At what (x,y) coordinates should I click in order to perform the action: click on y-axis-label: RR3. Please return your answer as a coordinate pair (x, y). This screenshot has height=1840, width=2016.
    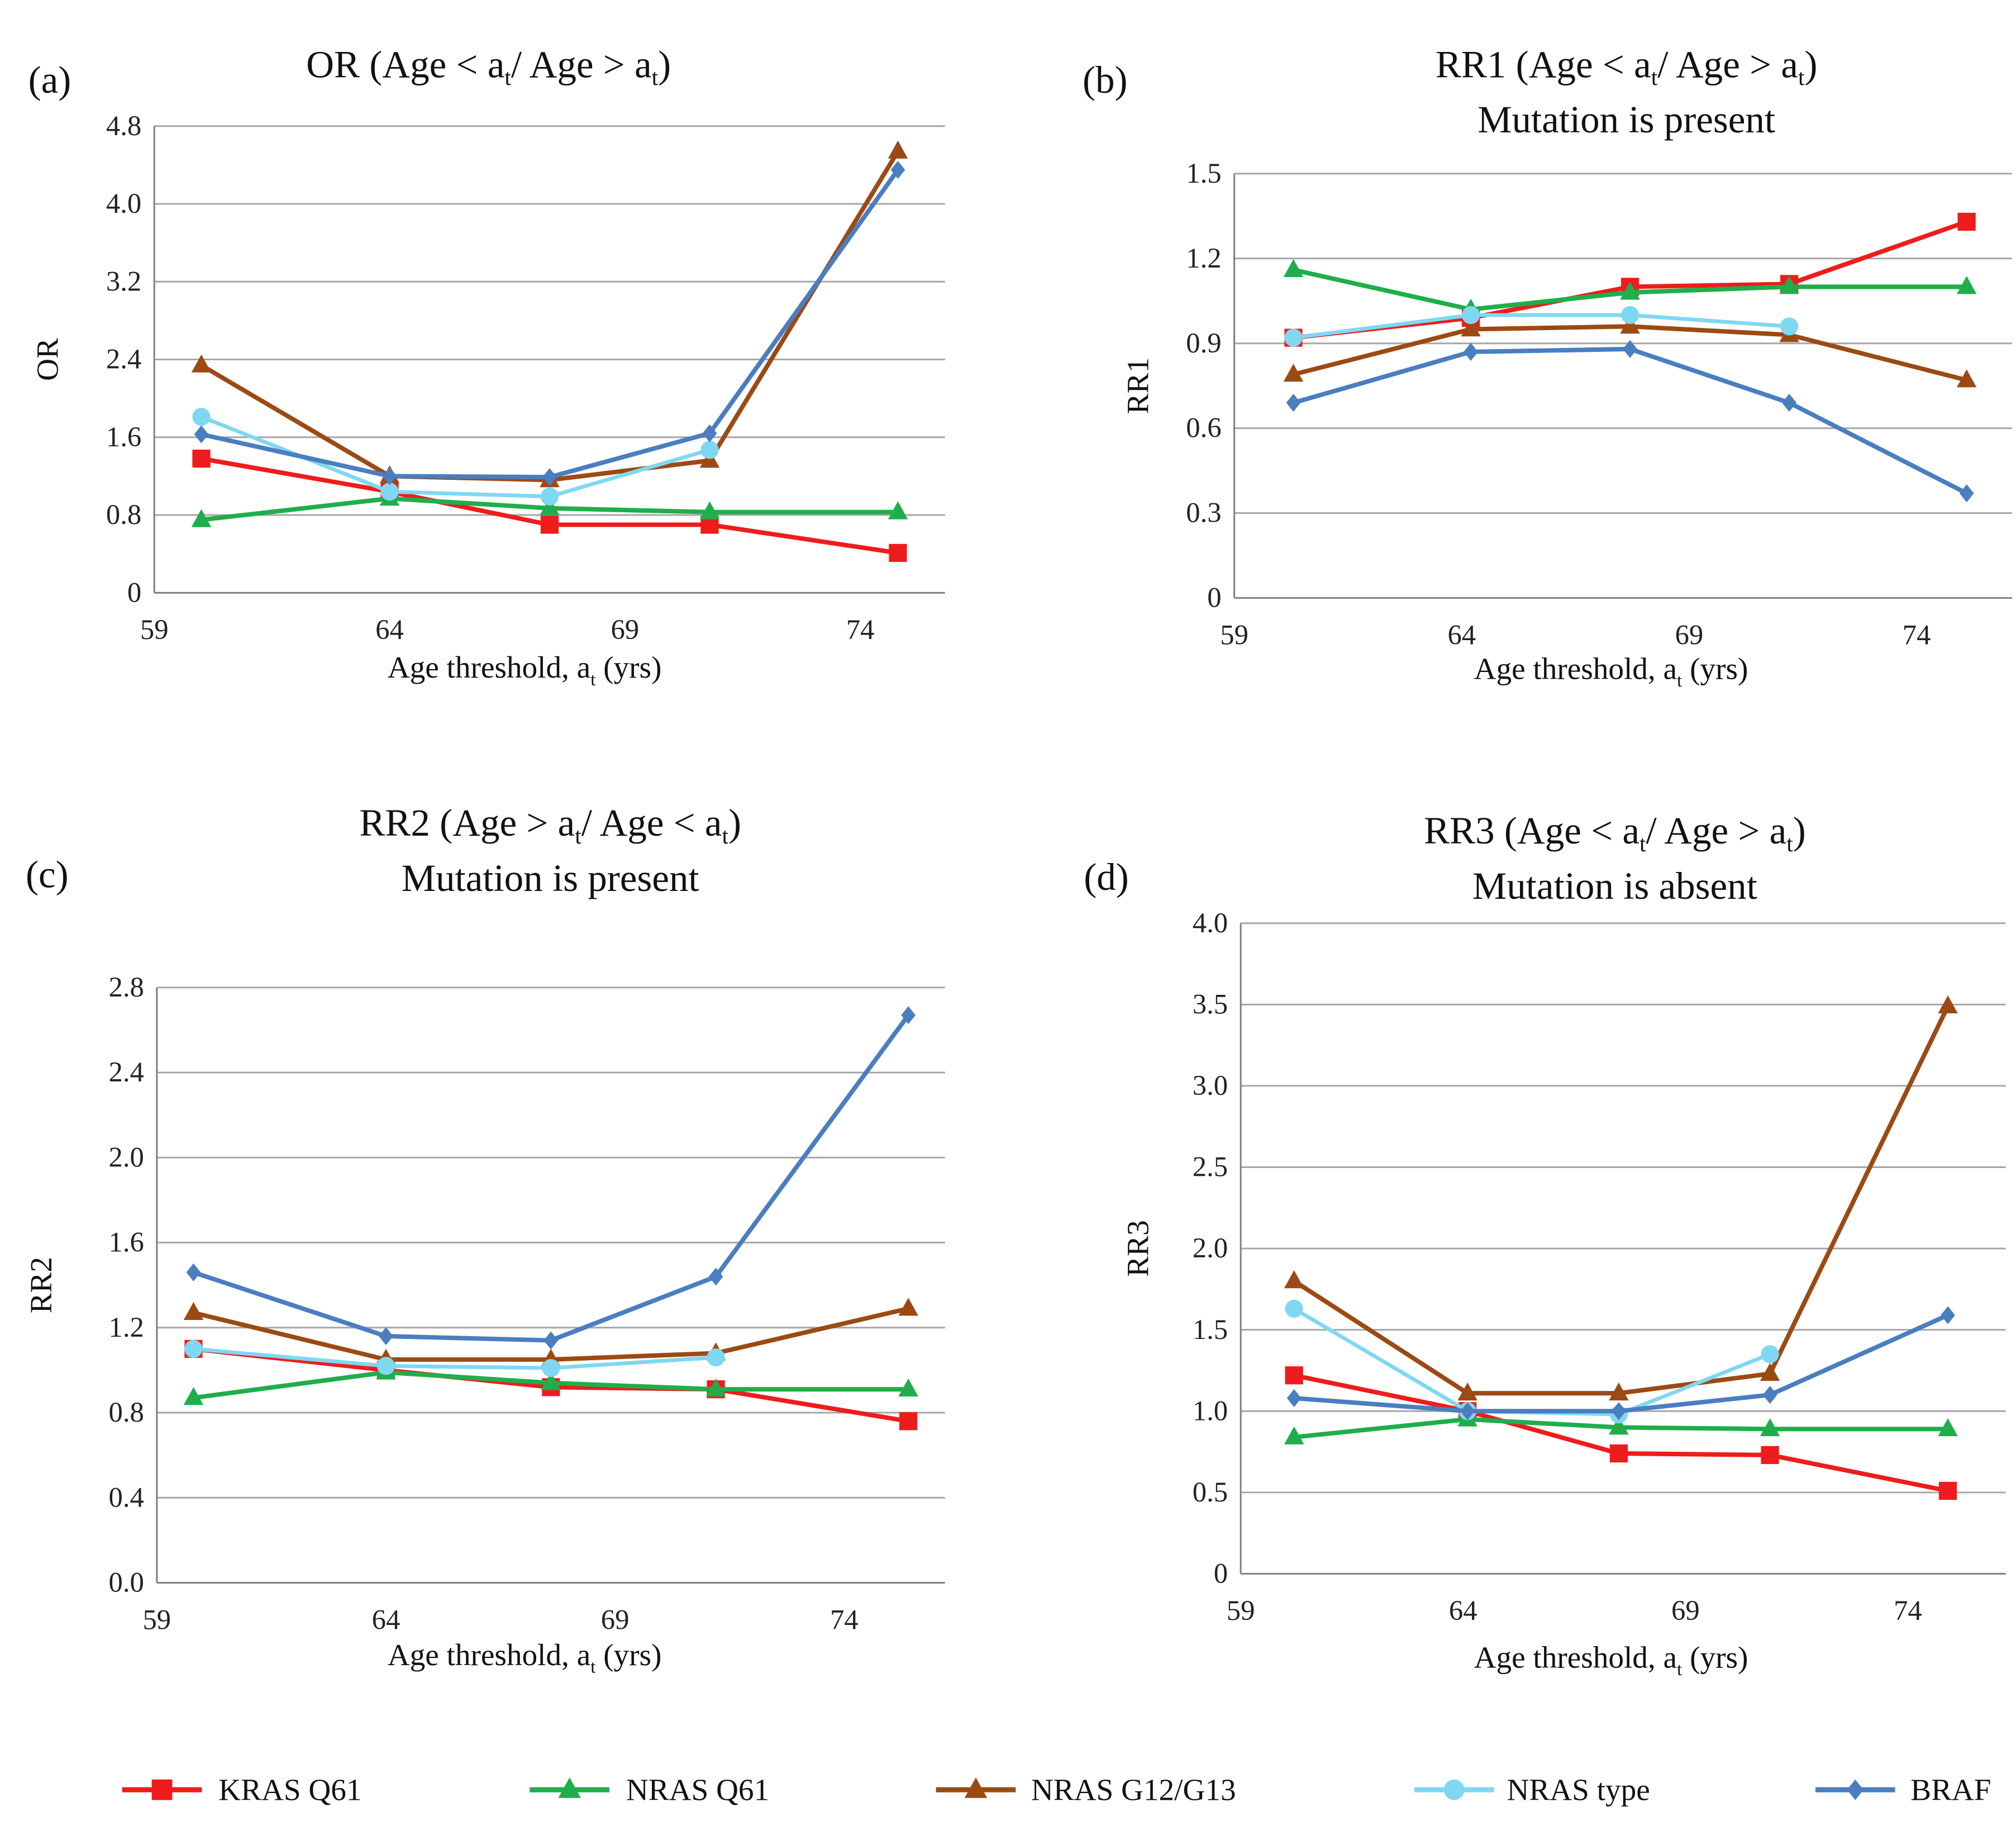
    Looking at the image, I should click on (1138, 1248).